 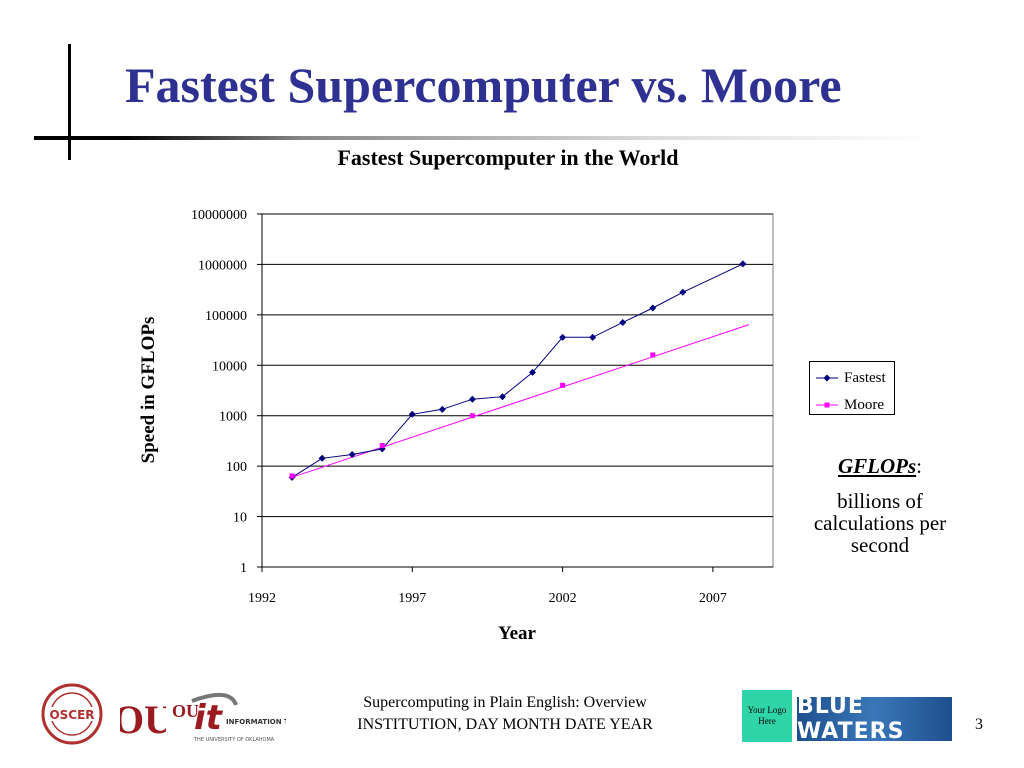 I want to click on x-tick-label: 2007, so click(x=713, y=598).